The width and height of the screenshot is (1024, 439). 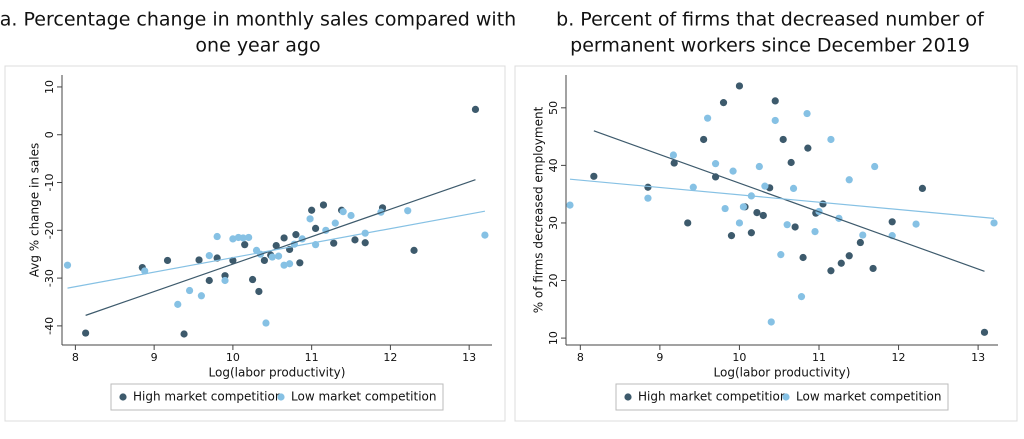 What do you see at coordinates (770, 46) in the screenshot?
I see `chart-title: permanent workers since December 2019` at bounding box center [770, 46].